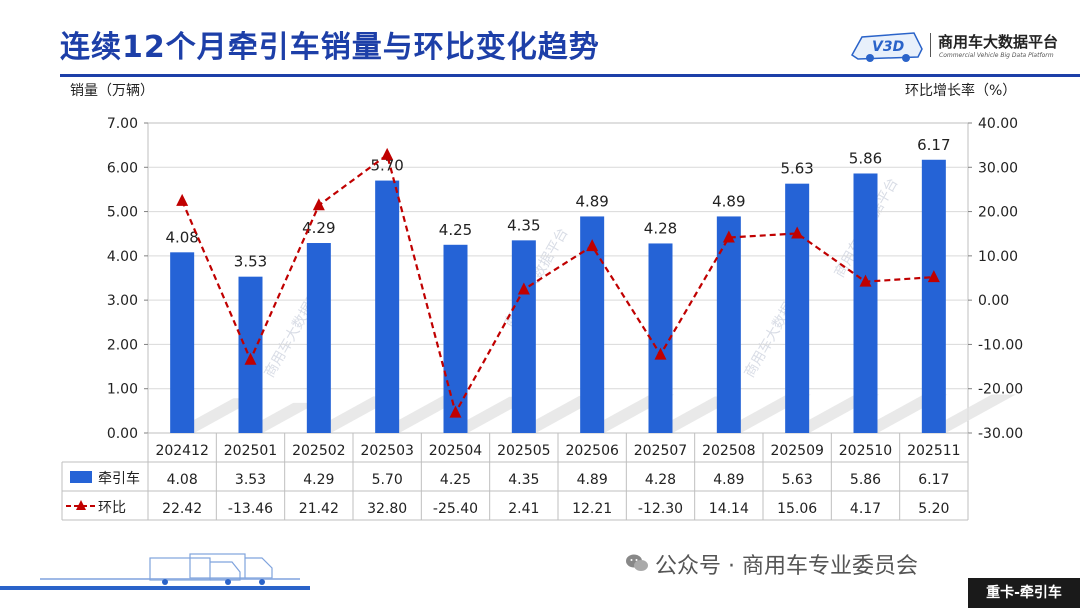  What do you see at coordinates (865, 480) in the screenshot?
I see `table-cell-sales: 5.86` at bounding box center [865, 480].